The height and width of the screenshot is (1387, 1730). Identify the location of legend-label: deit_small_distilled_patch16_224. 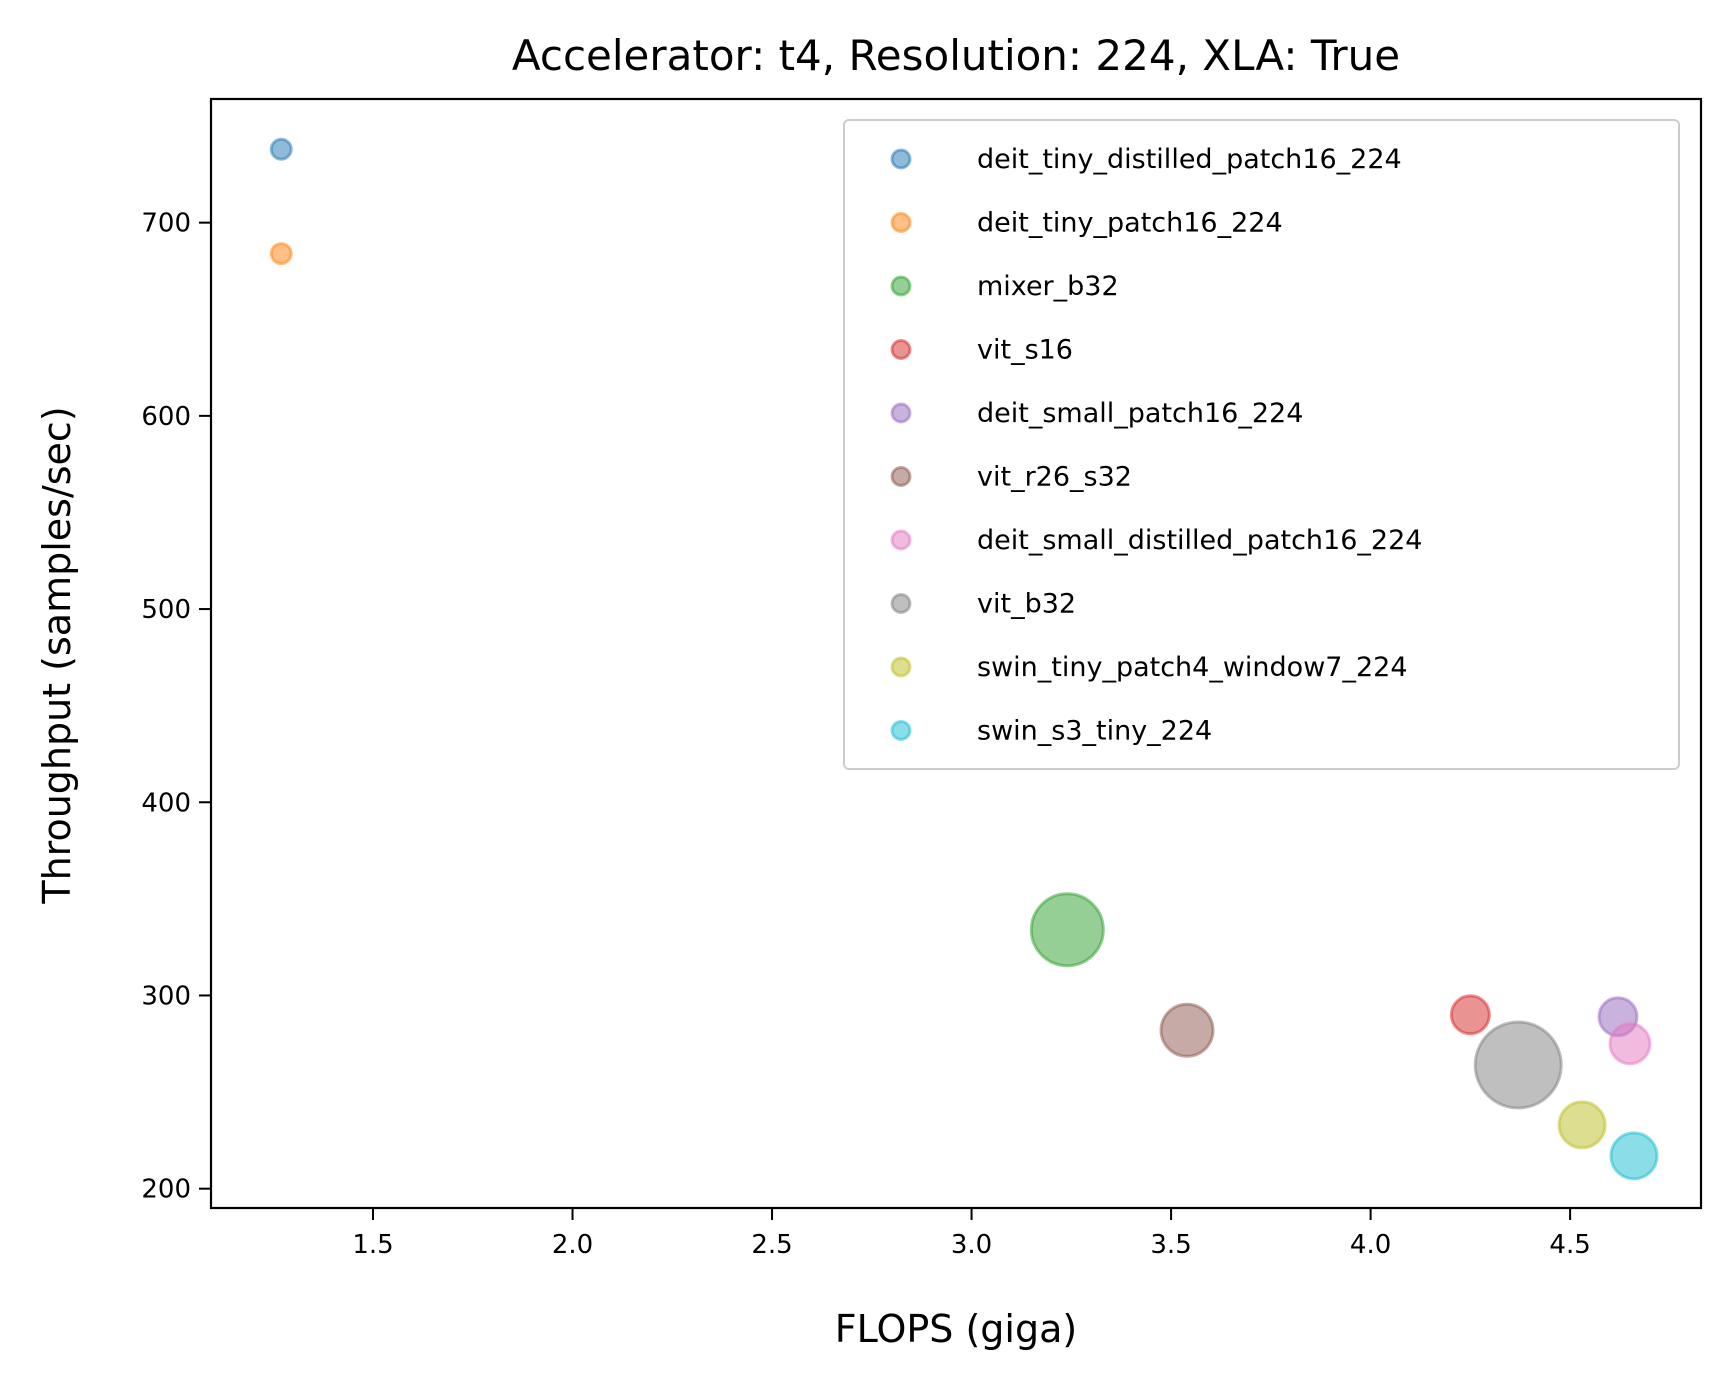
(1199, 540).